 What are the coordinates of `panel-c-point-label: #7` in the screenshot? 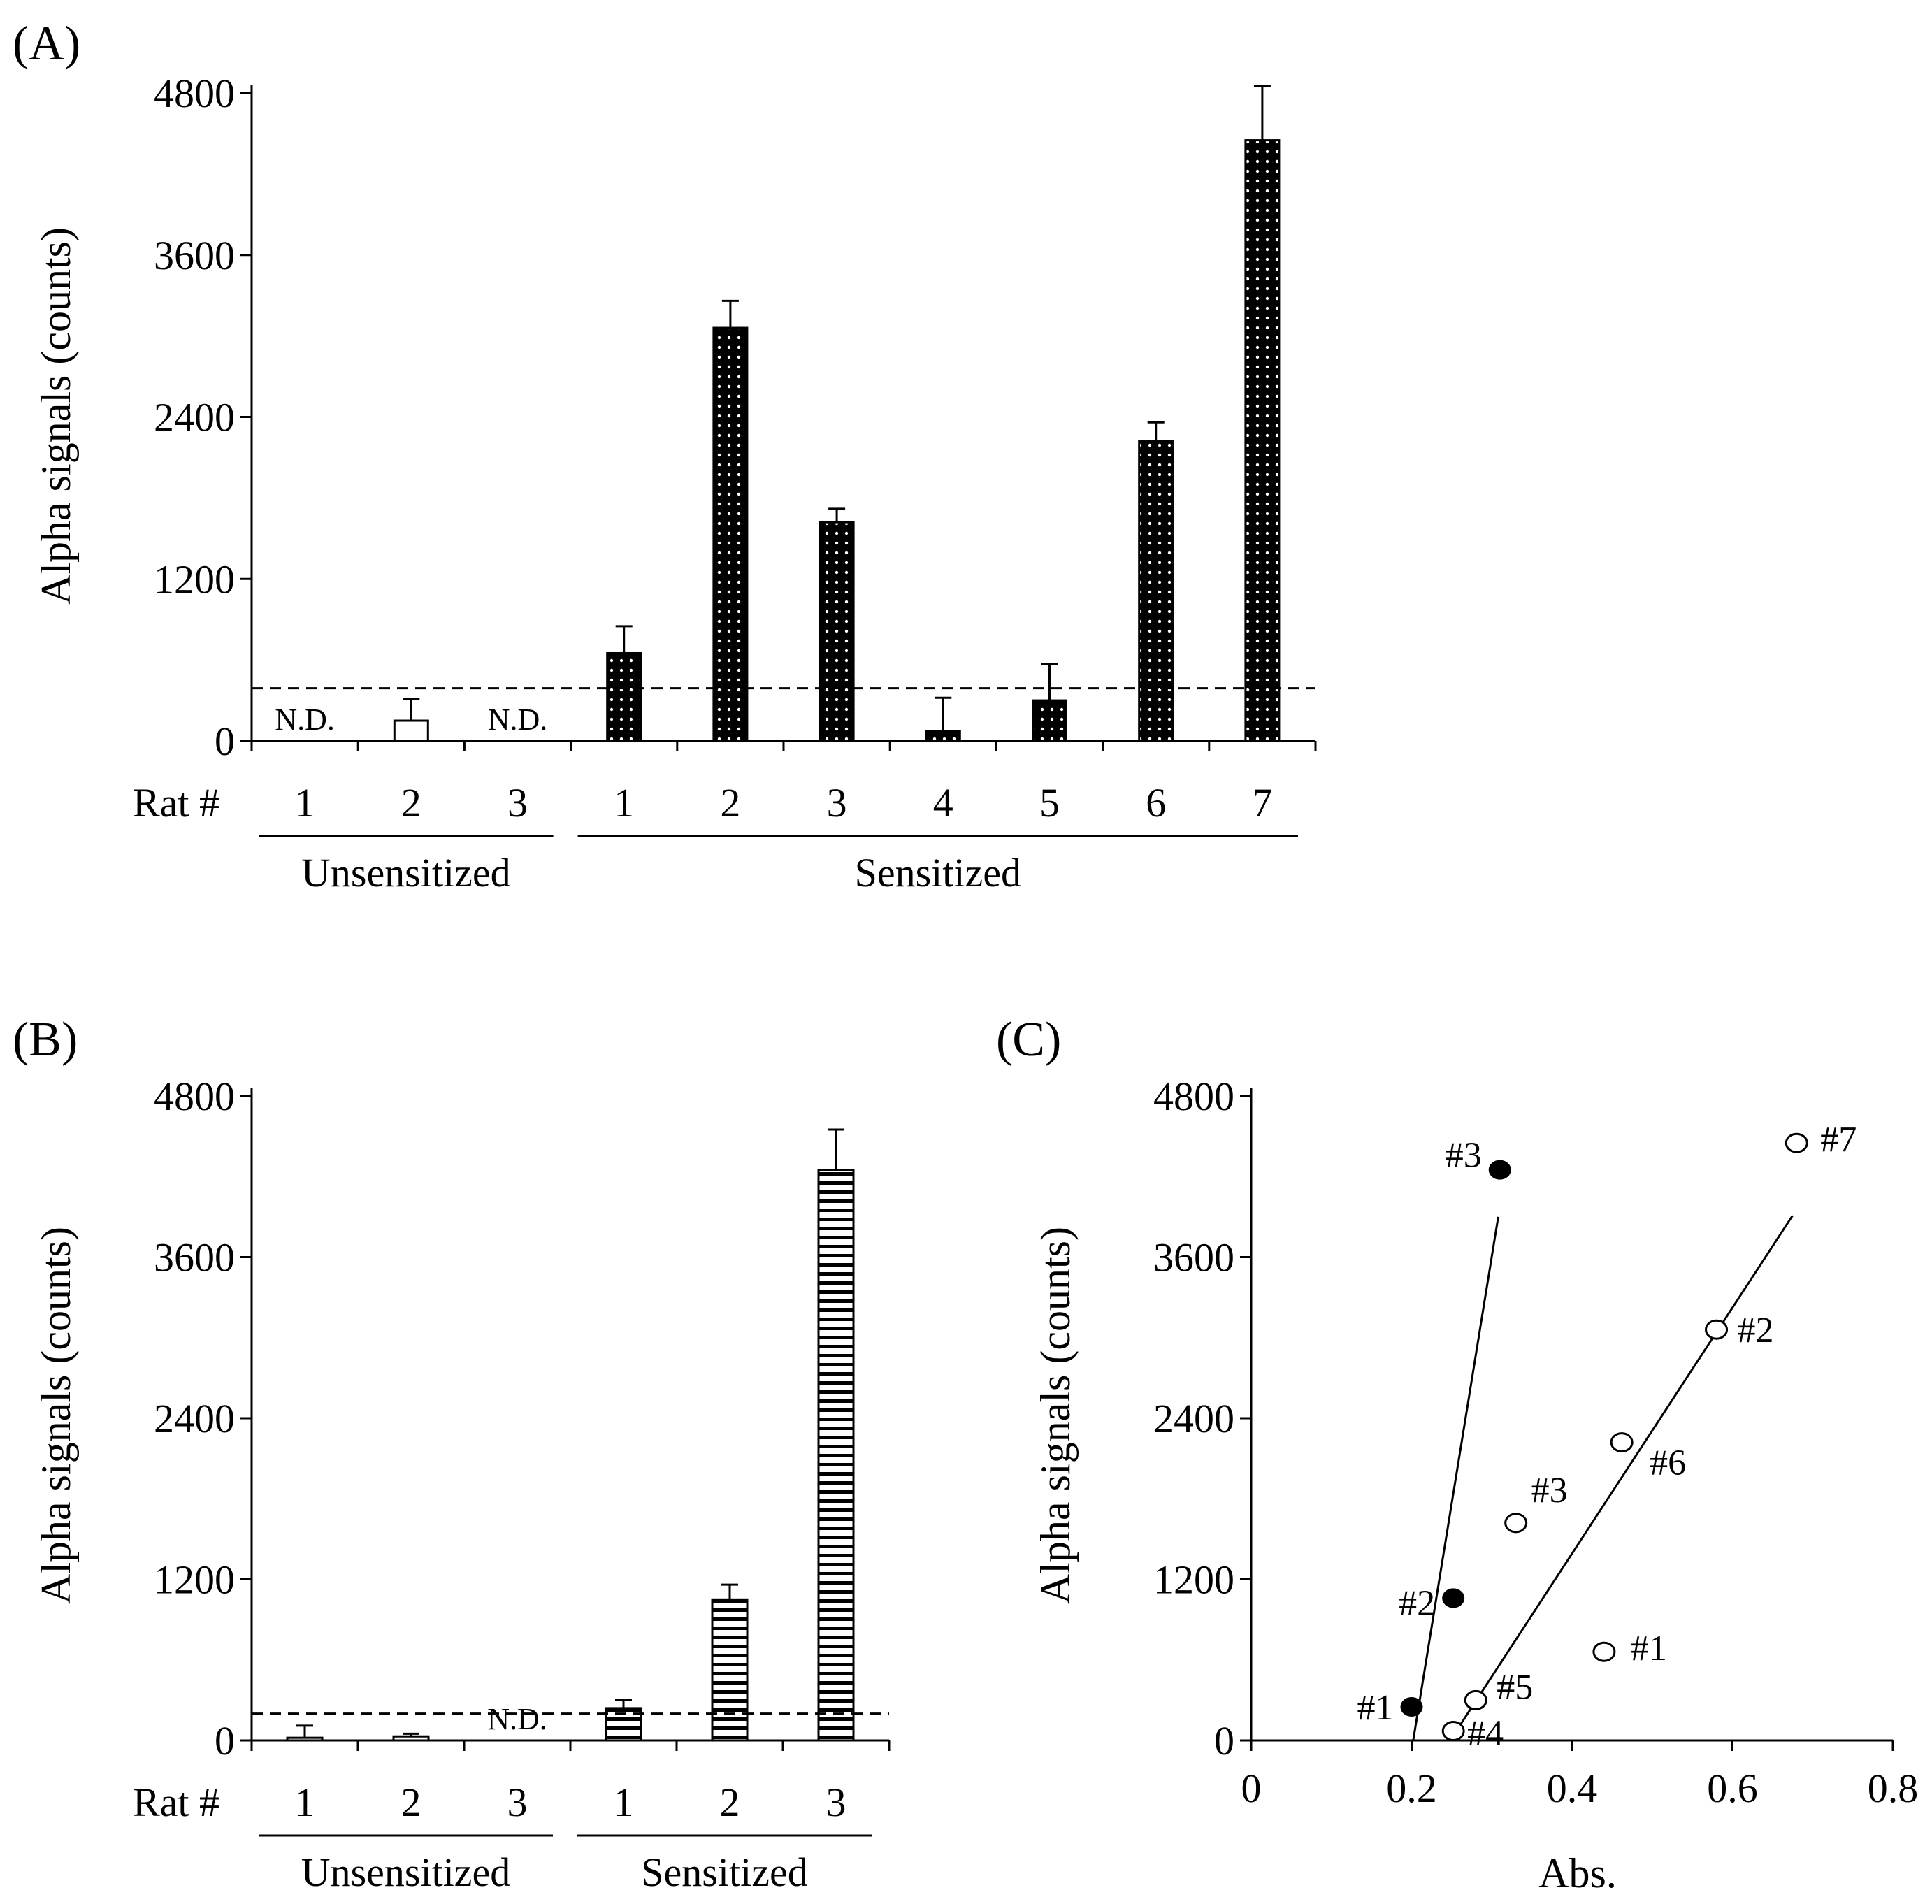 It's located at (1838, 1140).